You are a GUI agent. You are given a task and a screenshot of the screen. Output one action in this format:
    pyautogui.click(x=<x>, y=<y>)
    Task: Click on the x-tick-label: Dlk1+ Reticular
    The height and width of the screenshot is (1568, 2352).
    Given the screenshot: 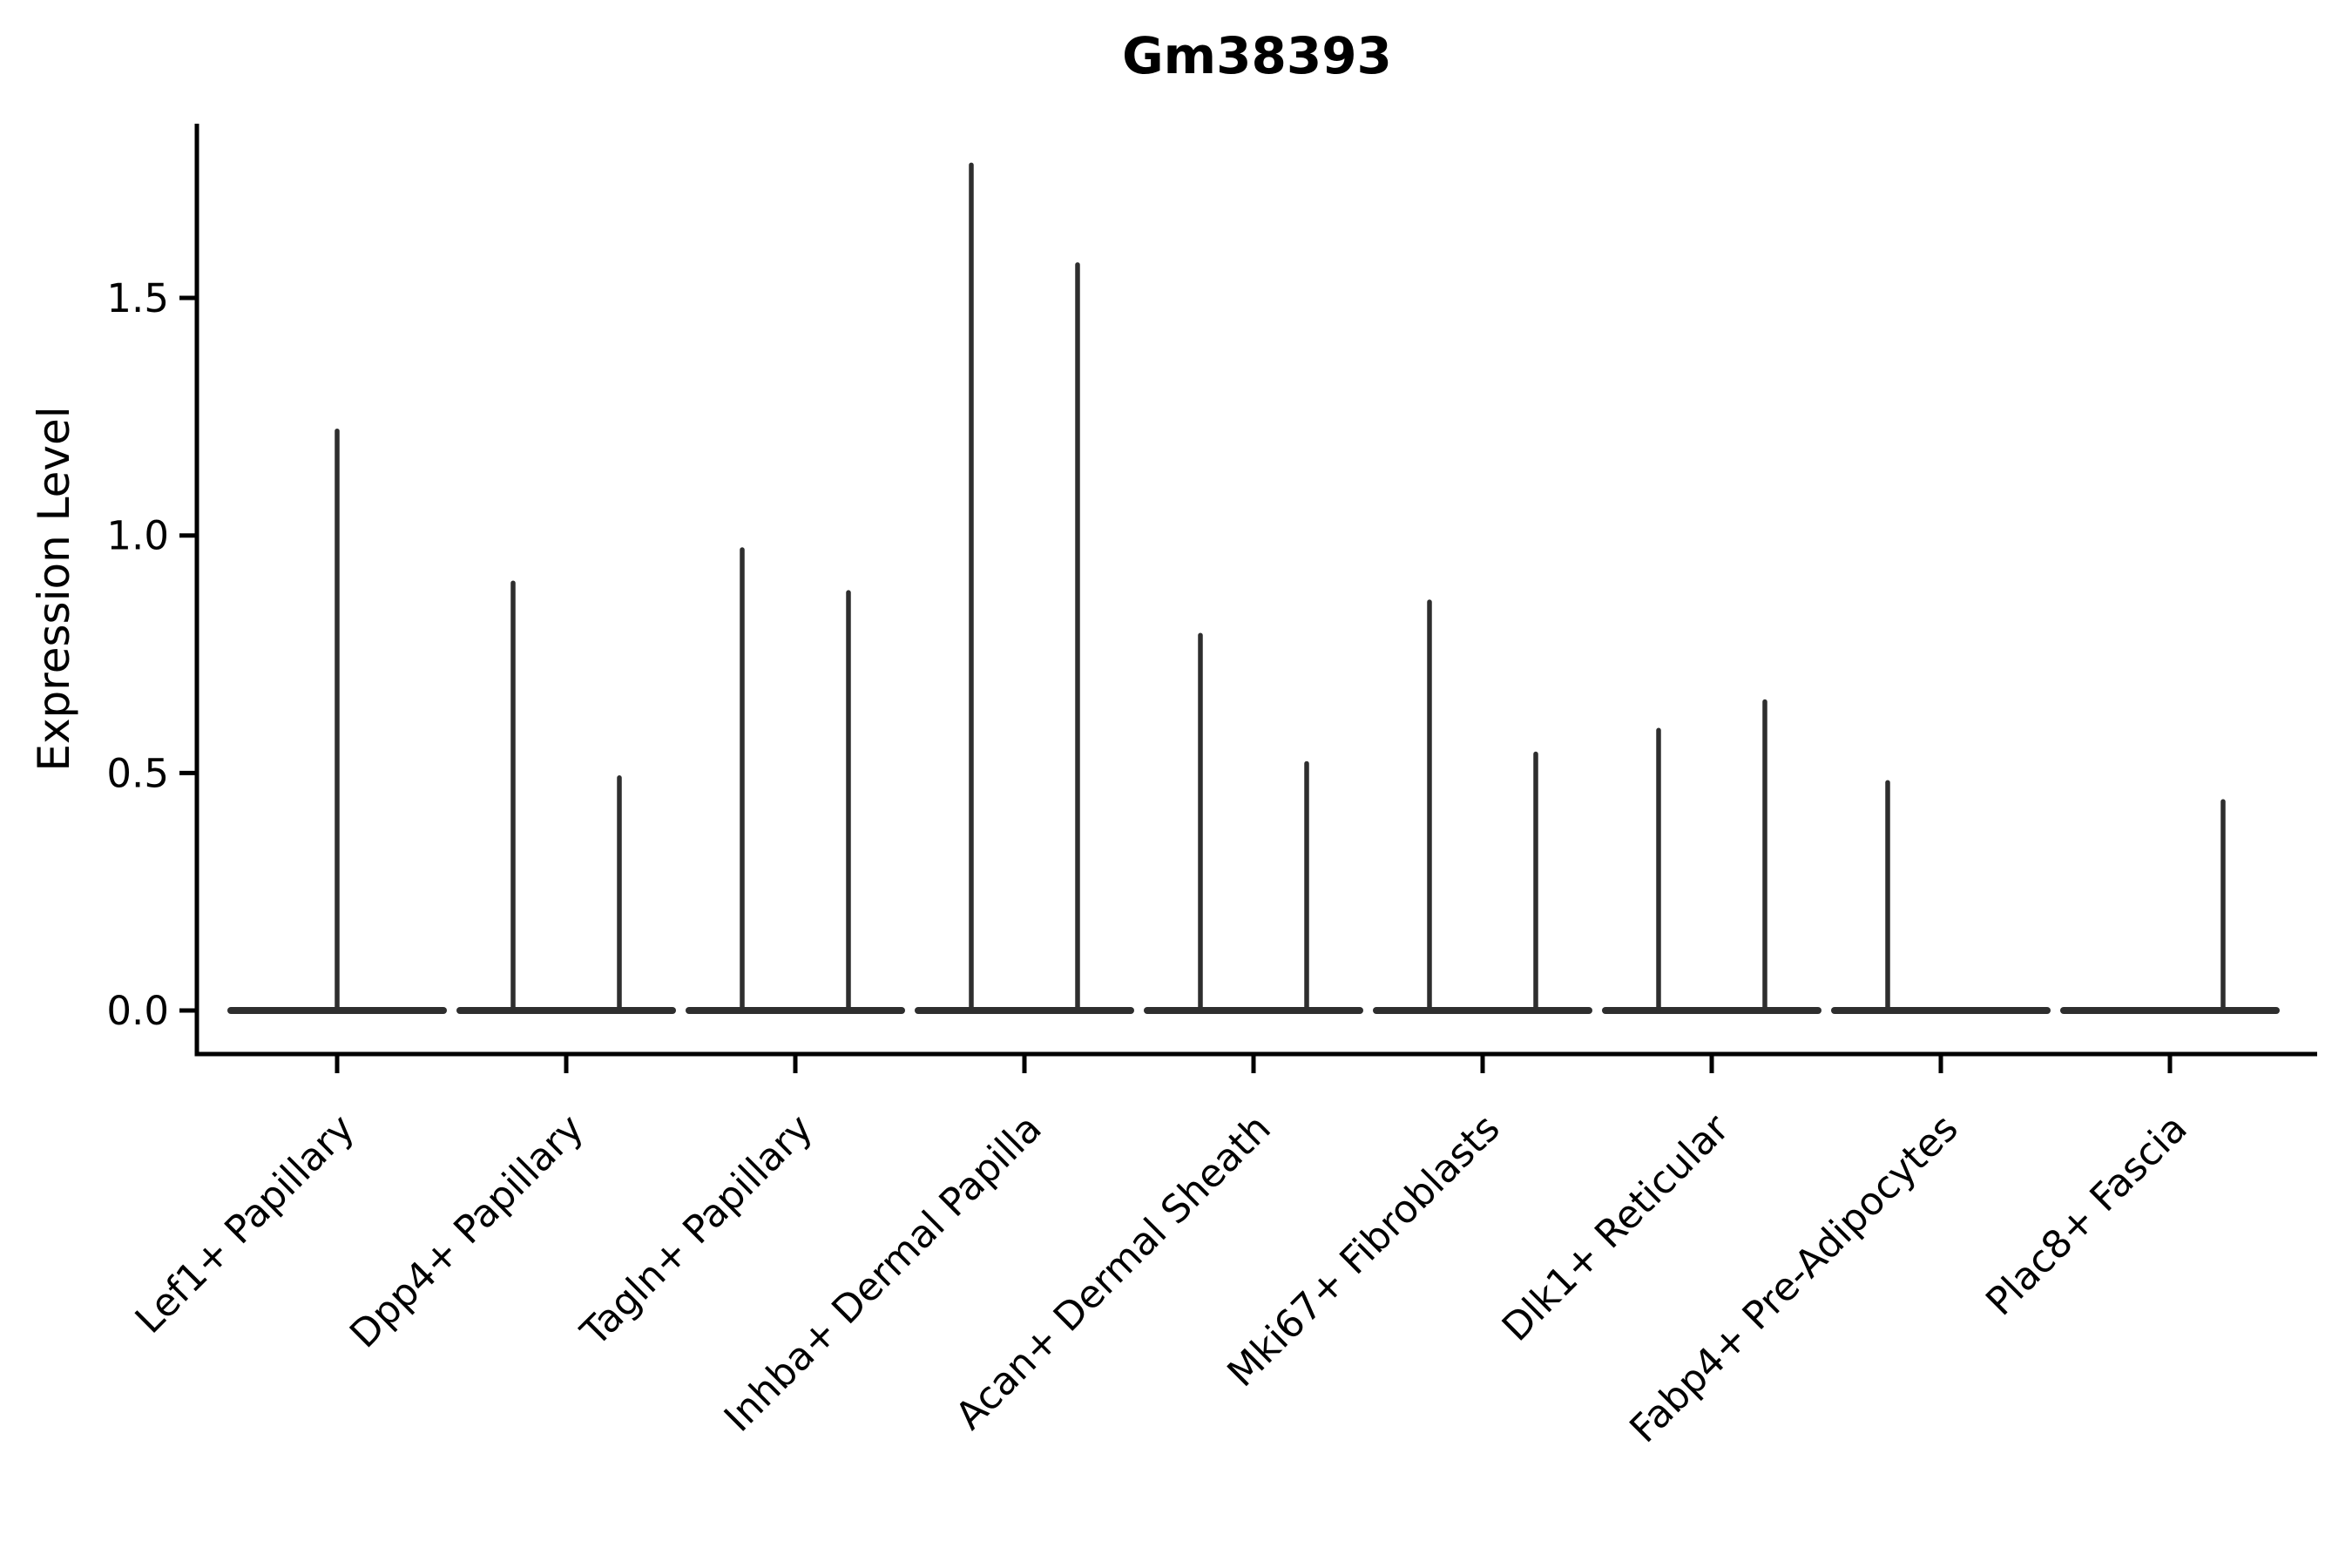 What is the action you would take?
    pyautogui.click(x=1616, y=1227)
    